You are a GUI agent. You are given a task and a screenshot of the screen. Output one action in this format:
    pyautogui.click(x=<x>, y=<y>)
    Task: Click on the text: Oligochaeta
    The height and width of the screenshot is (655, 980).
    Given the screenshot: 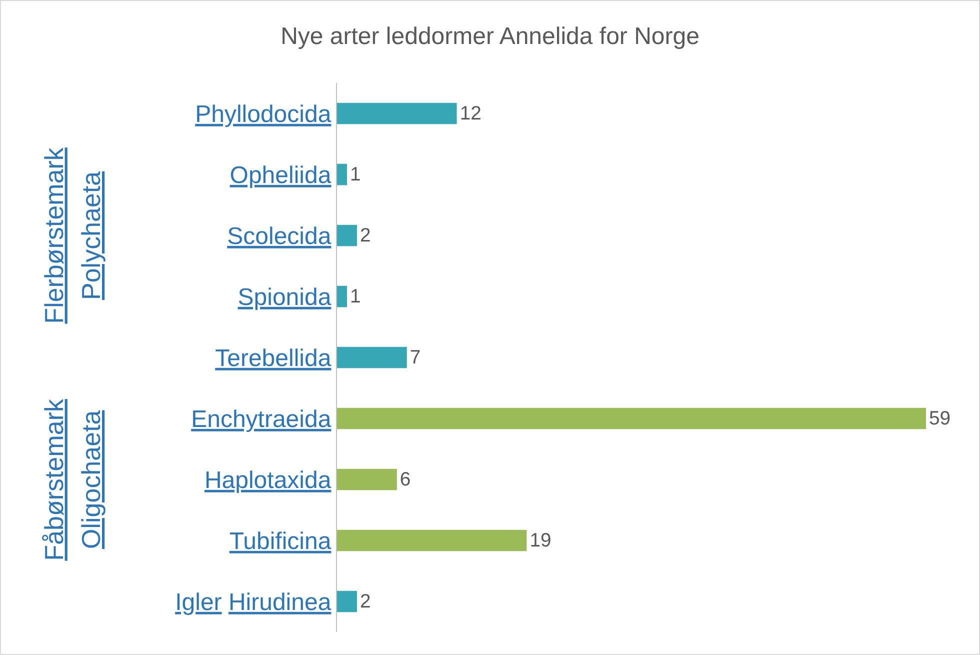 What is the action you would take?
    pyautogui.click(x=91, y=479)
    